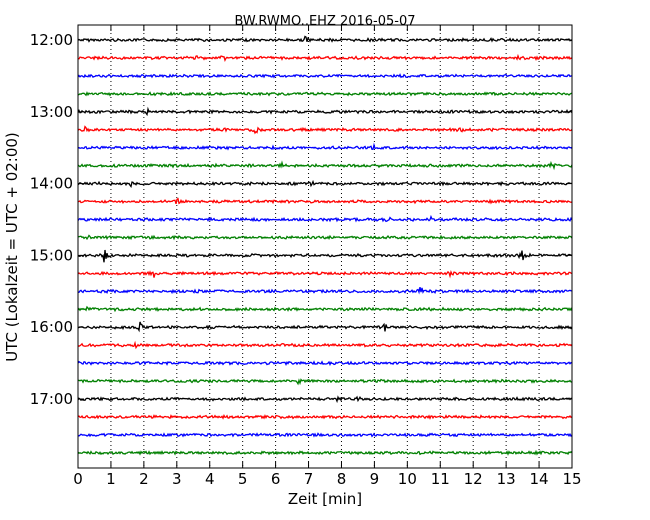 The width and height of the screenshot is (650, 520). Describe the element at coordinates (243, 479) in the screenshot. I see `x-tick-label: 5` at that location.